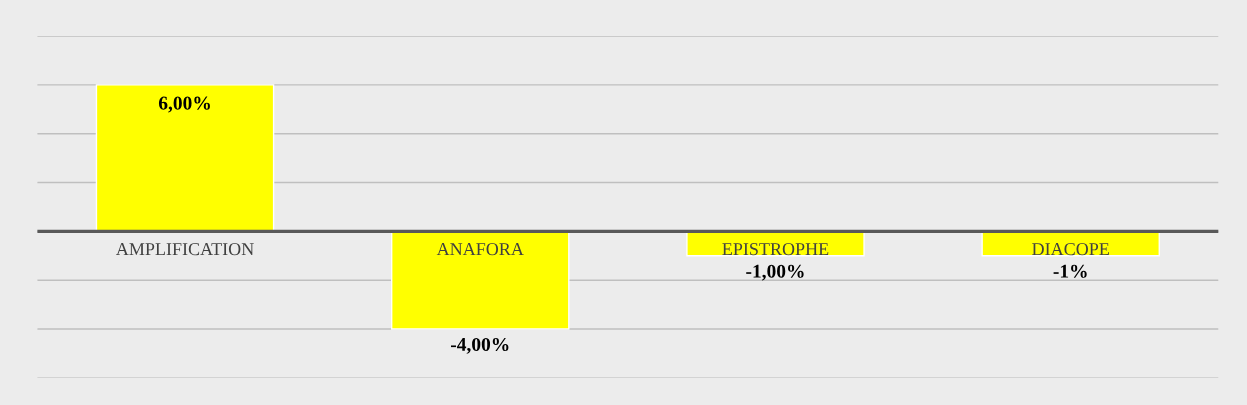 This screenshot has height=405, width=1247. I want to click on x-tick-label: DIACOPE, so click(1070, 249).